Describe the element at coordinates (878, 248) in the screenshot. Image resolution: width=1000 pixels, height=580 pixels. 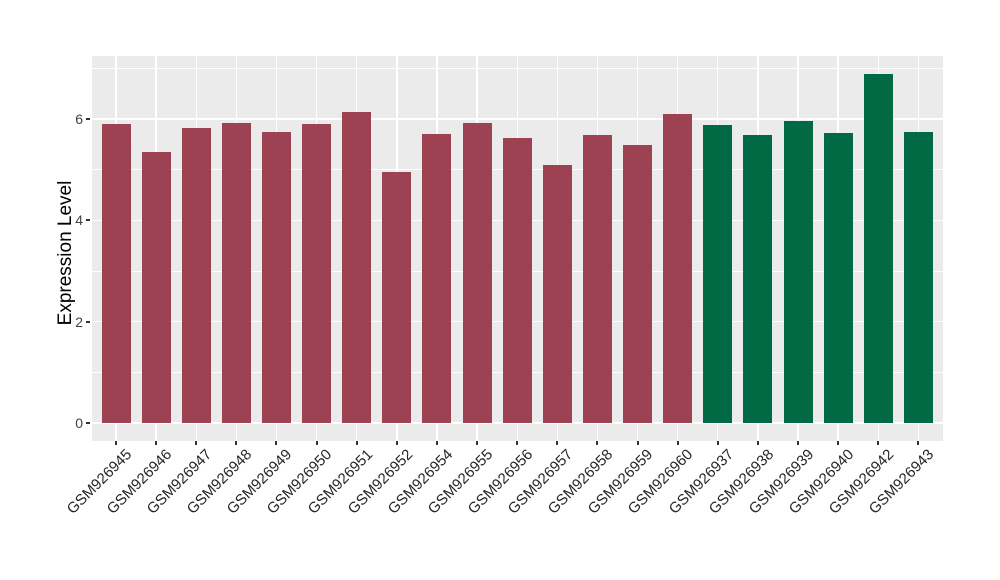
I see `bar-GSM926942` at that location.